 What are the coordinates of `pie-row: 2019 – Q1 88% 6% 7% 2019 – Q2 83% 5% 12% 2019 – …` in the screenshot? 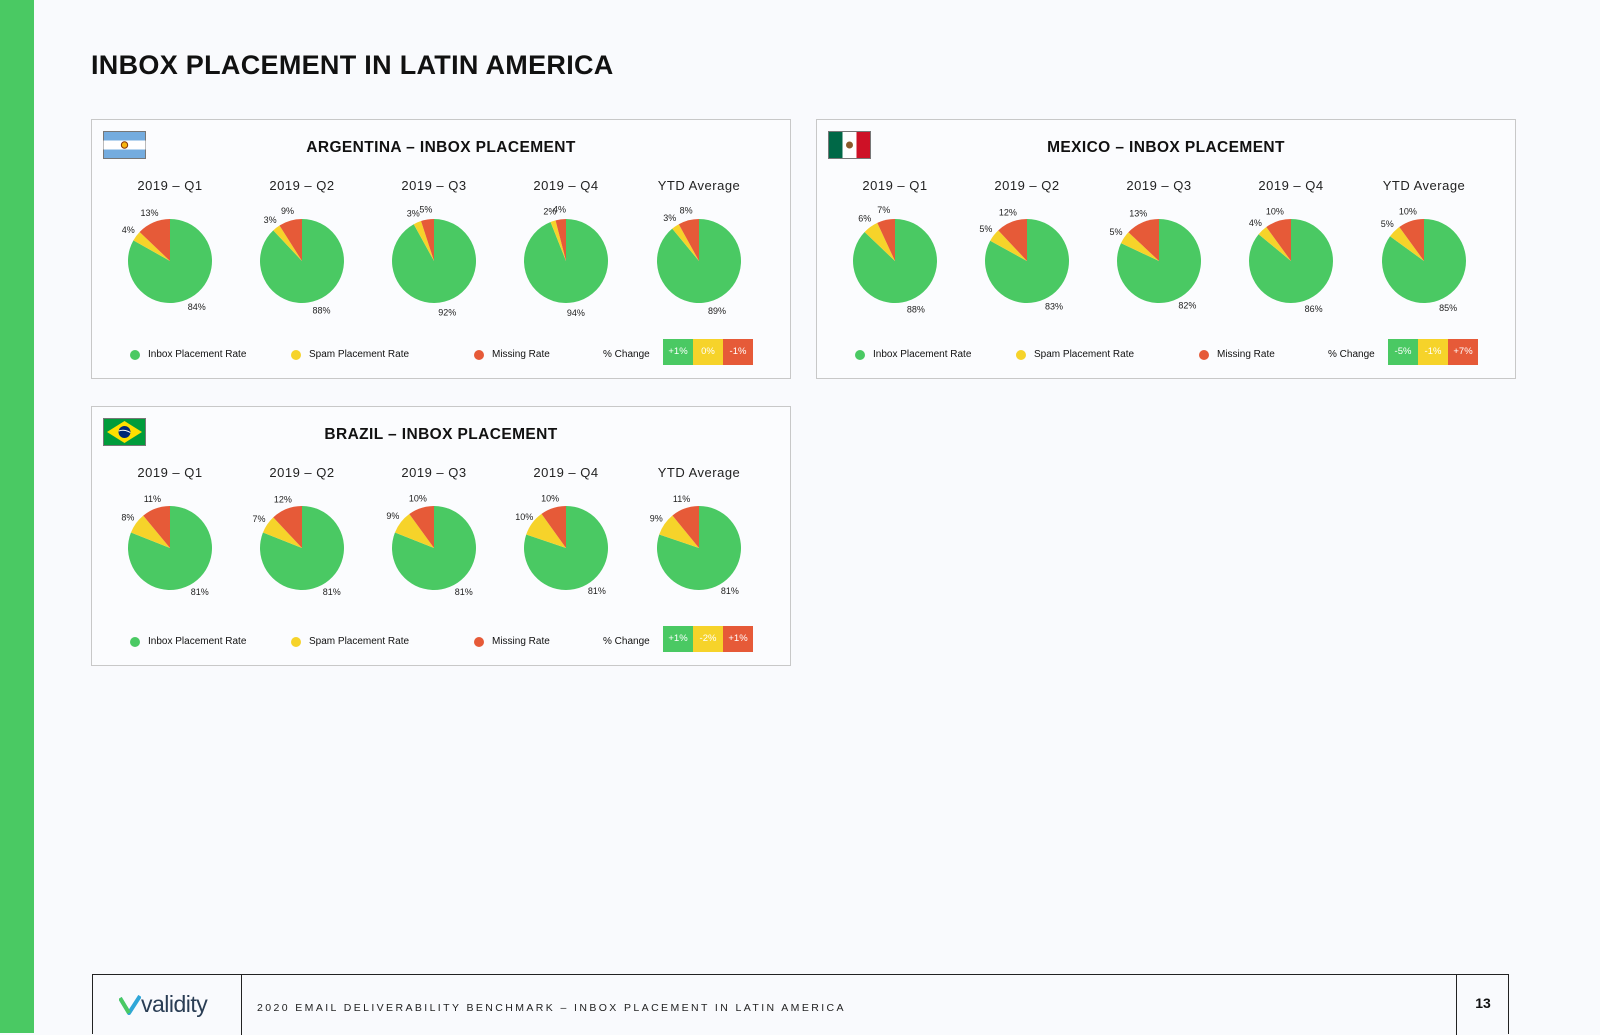 It's located at (1159, 247).